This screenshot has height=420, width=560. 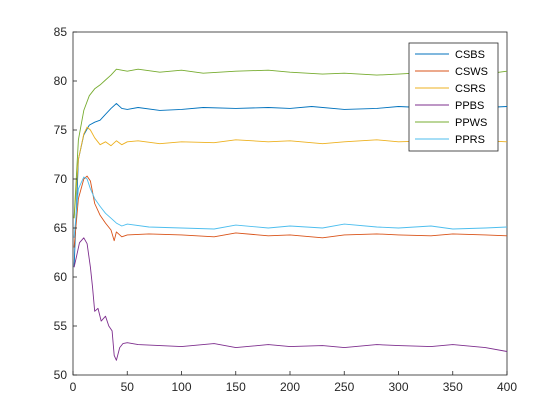 What do you see at coordinates (73, 387) in the screenshot?
I see `x-tick-label: 0` at bounding box center [73, 387].